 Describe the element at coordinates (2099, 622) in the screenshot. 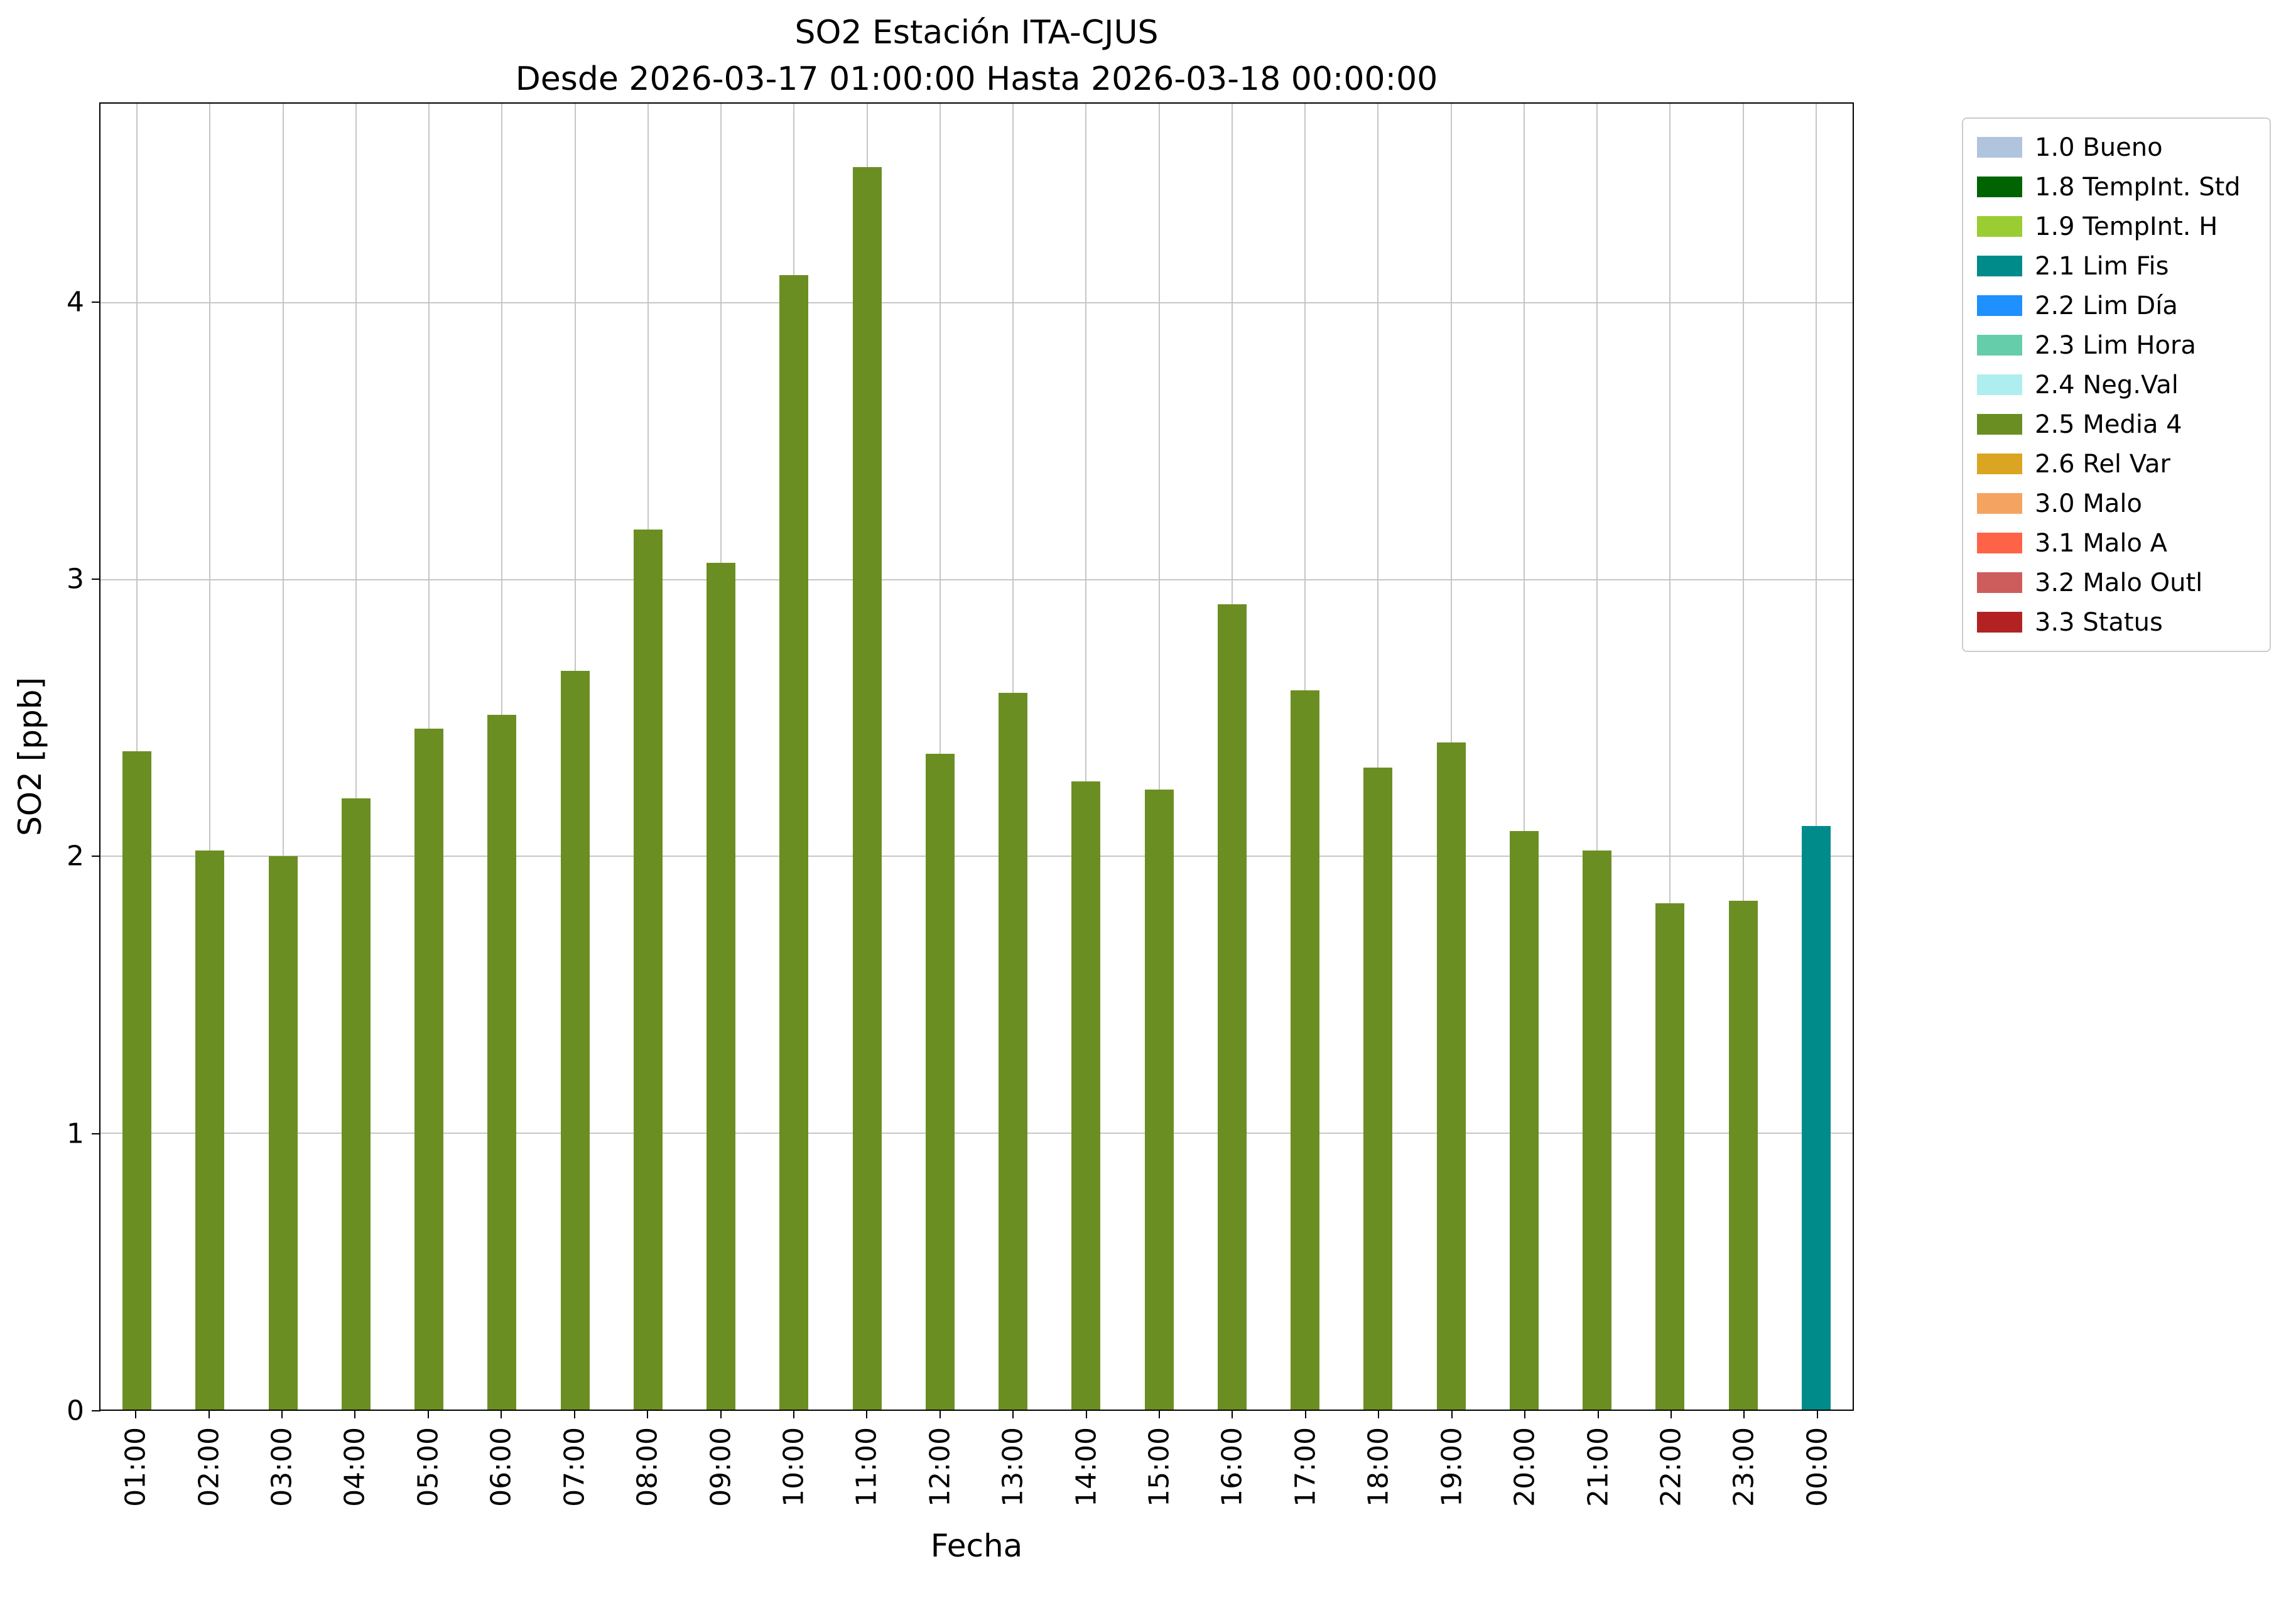

I see `legend-label: 3.3 Status` at that location.